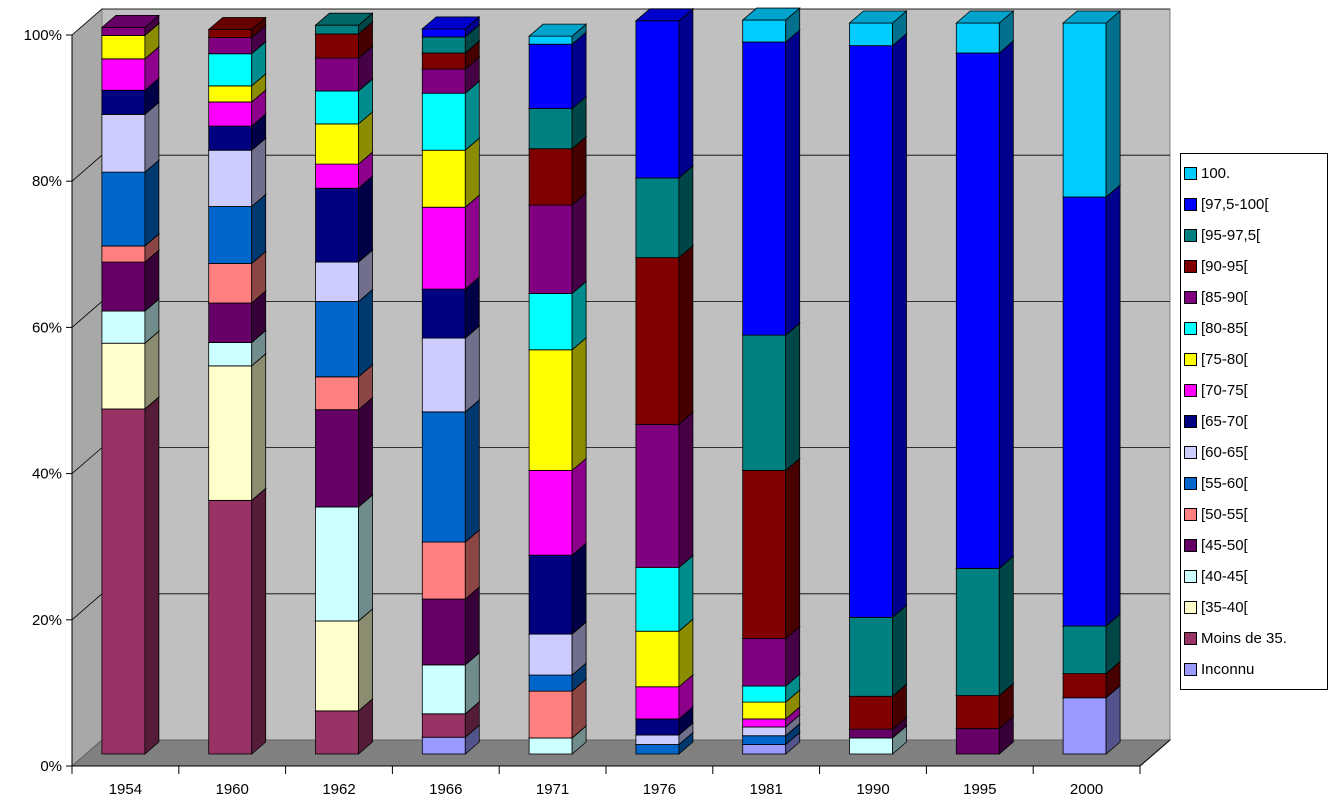 The height and width of the screenshot is (804, 1337). Describe the element at coordinates (1224, 328) in the screenshot. I see `legend-label: [80-85[` at that location.